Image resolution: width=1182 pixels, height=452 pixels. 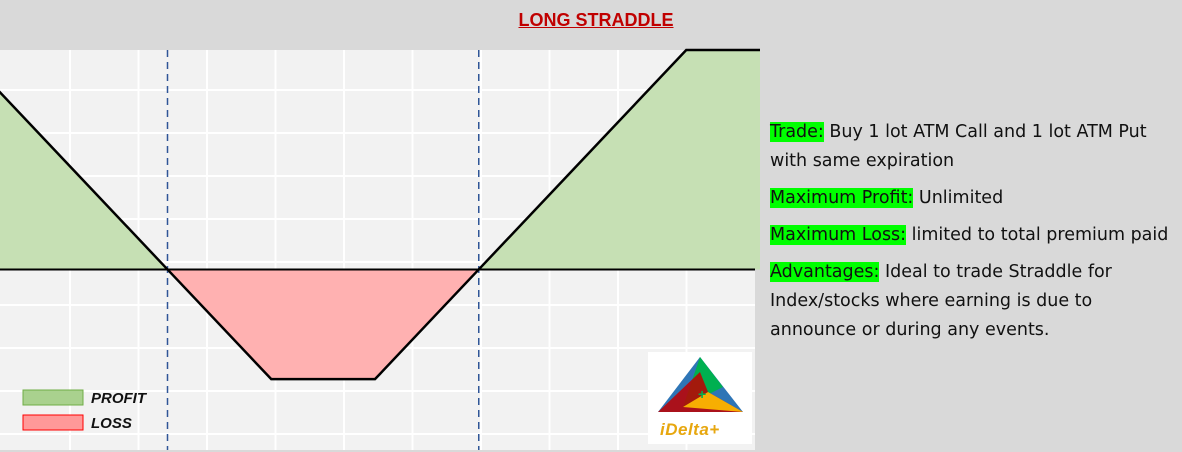 I want to click on legend-label-loss: LOSS, so click(x=111, y=423).